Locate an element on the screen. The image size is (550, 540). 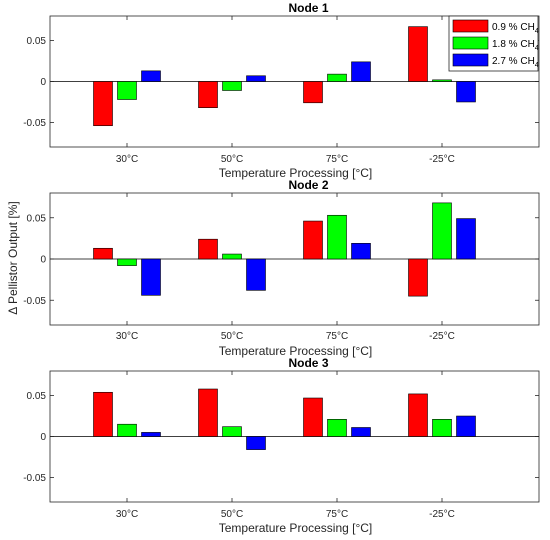
panel-title: Node 2 is located at coordinates (308, 185).